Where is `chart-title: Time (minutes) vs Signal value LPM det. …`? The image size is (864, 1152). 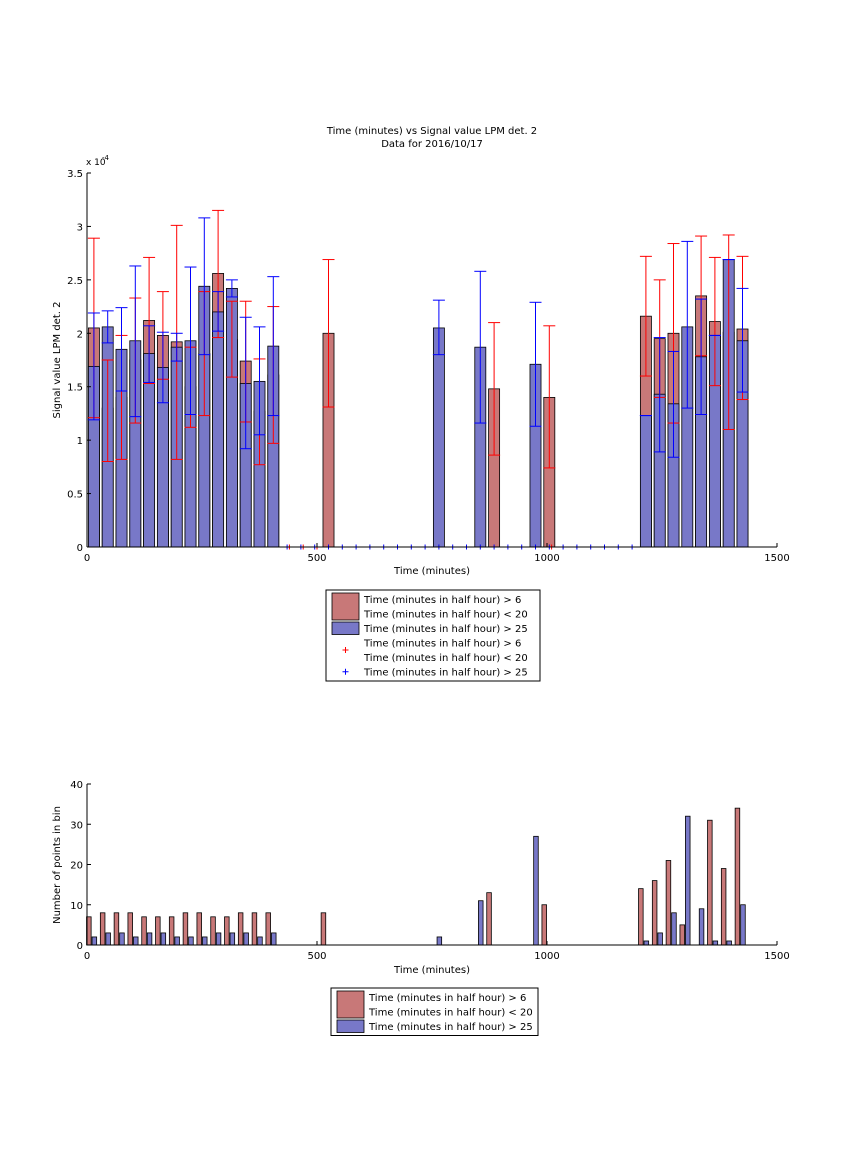
chart-title: Time (minutes) vs Signal value LPM det. … is located at coordinates (431, 131).